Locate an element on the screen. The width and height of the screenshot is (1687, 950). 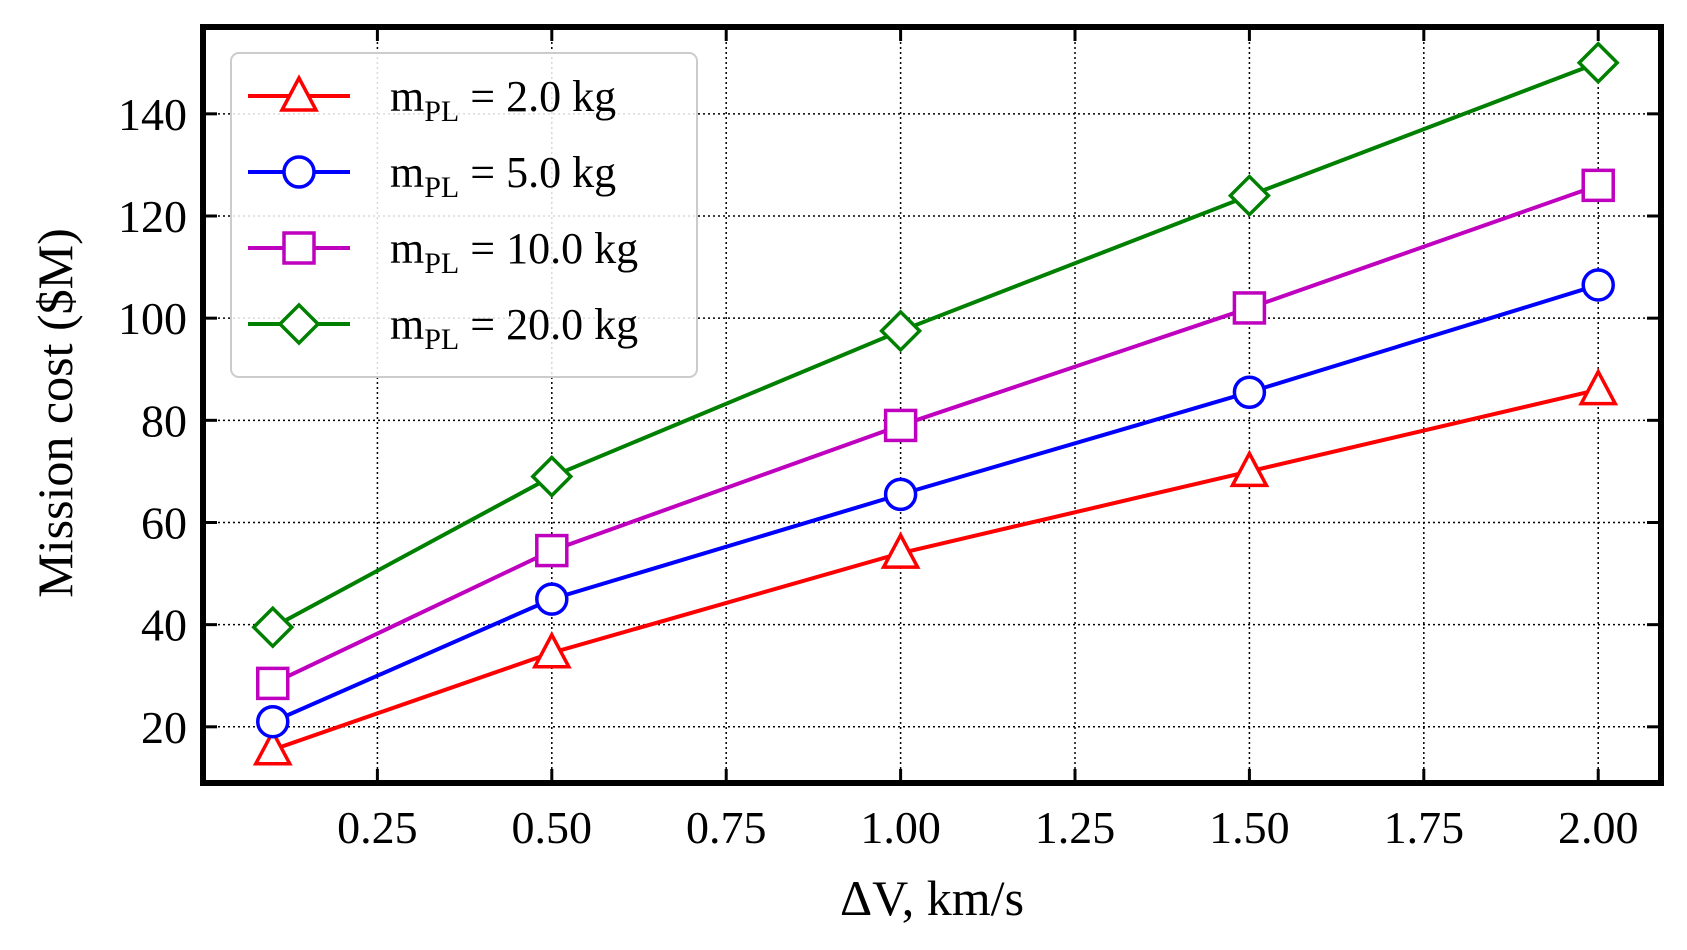
y-tick-label: 20 is located at coordinates (164, 727).